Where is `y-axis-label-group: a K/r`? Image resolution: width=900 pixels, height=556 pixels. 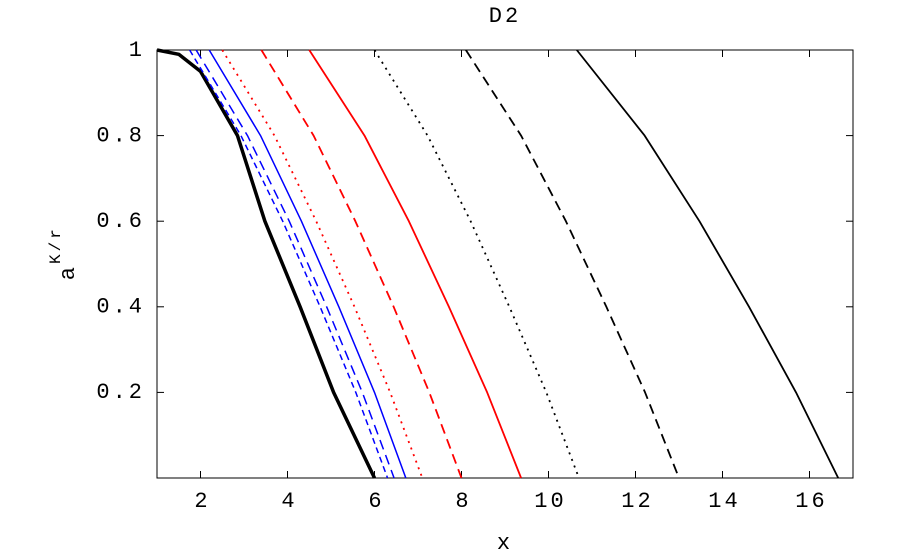 y-axis-label-group: a K/r is located at coordinates (64, 253).